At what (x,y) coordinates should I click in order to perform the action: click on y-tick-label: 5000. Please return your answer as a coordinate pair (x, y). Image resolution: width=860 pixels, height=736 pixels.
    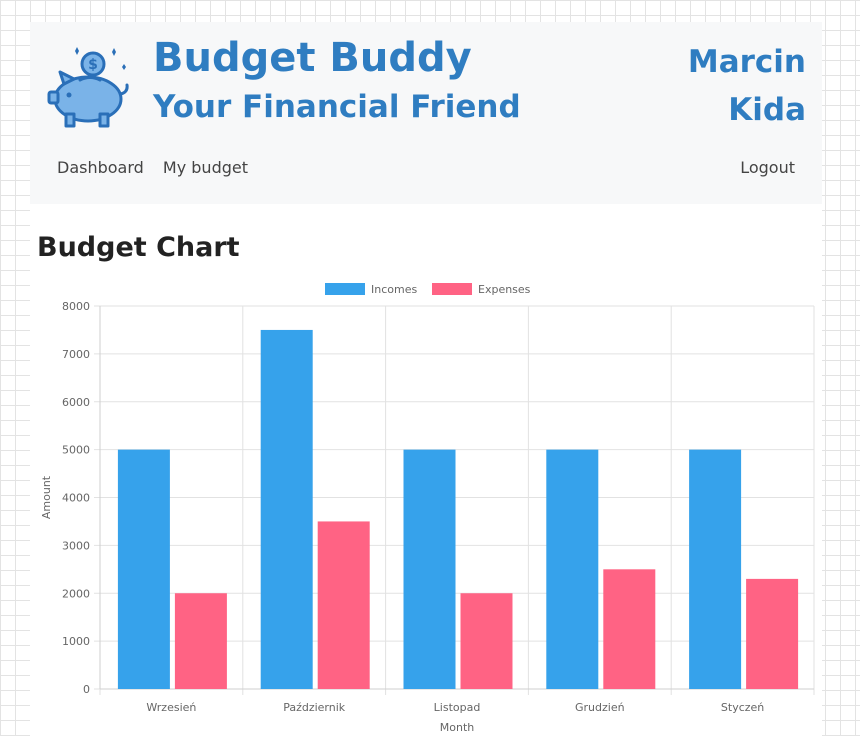
    Looking at the image, I should click on (76, 450).